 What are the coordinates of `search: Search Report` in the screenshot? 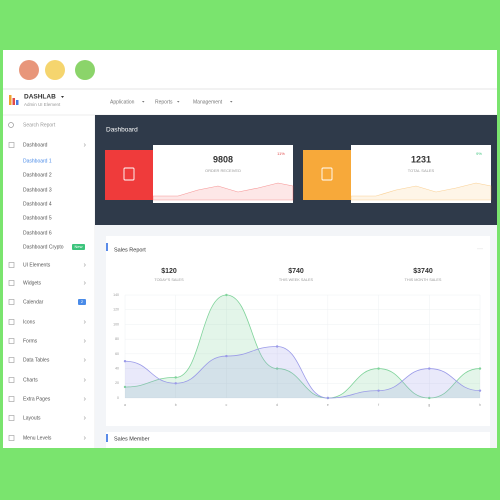 It's located at (39, 125).